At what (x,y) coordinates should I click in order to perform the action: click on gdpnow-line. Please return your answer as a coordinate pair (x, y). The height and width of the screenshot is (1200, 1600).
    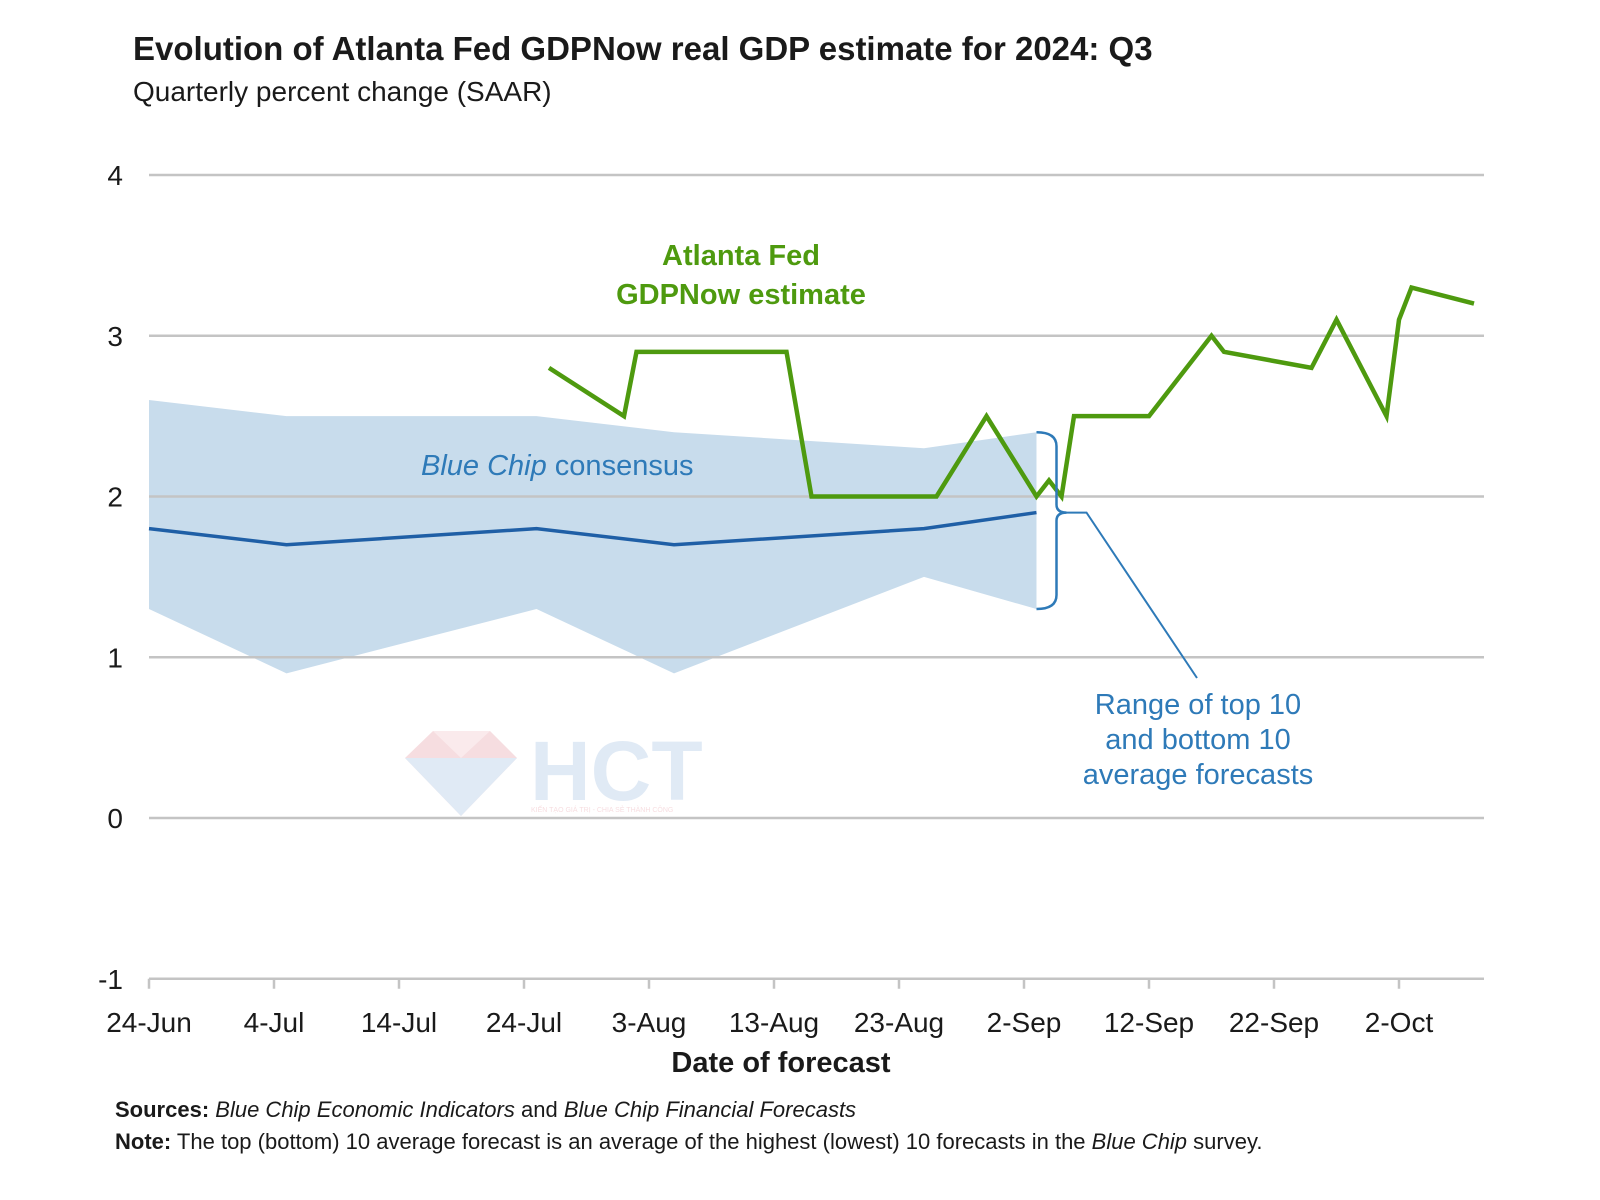
    Looking at the image, I should click on (1011, 393).